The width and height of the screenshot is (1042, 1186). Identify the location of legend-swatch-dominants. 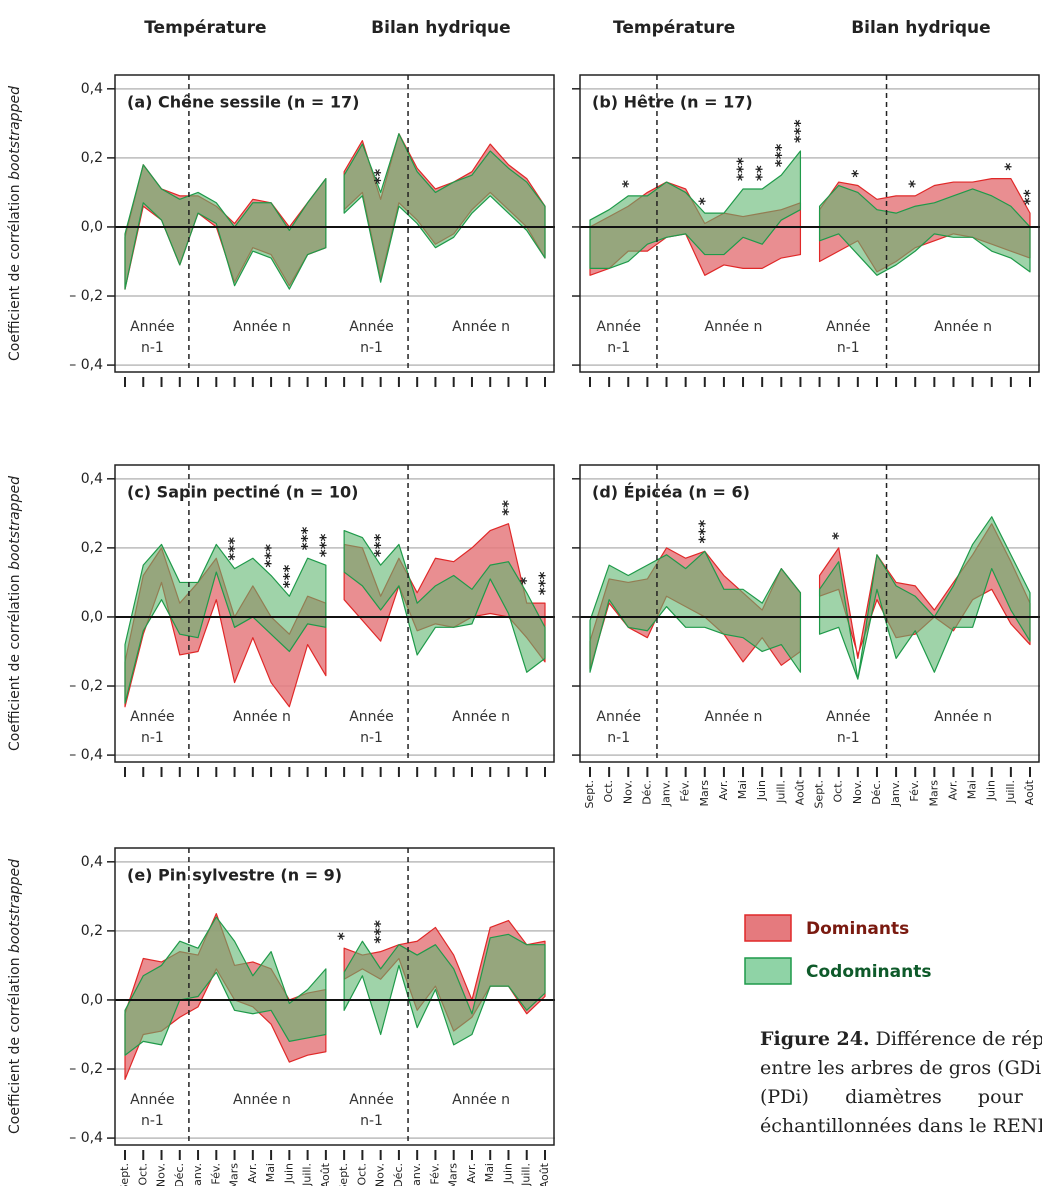
(768, 928).